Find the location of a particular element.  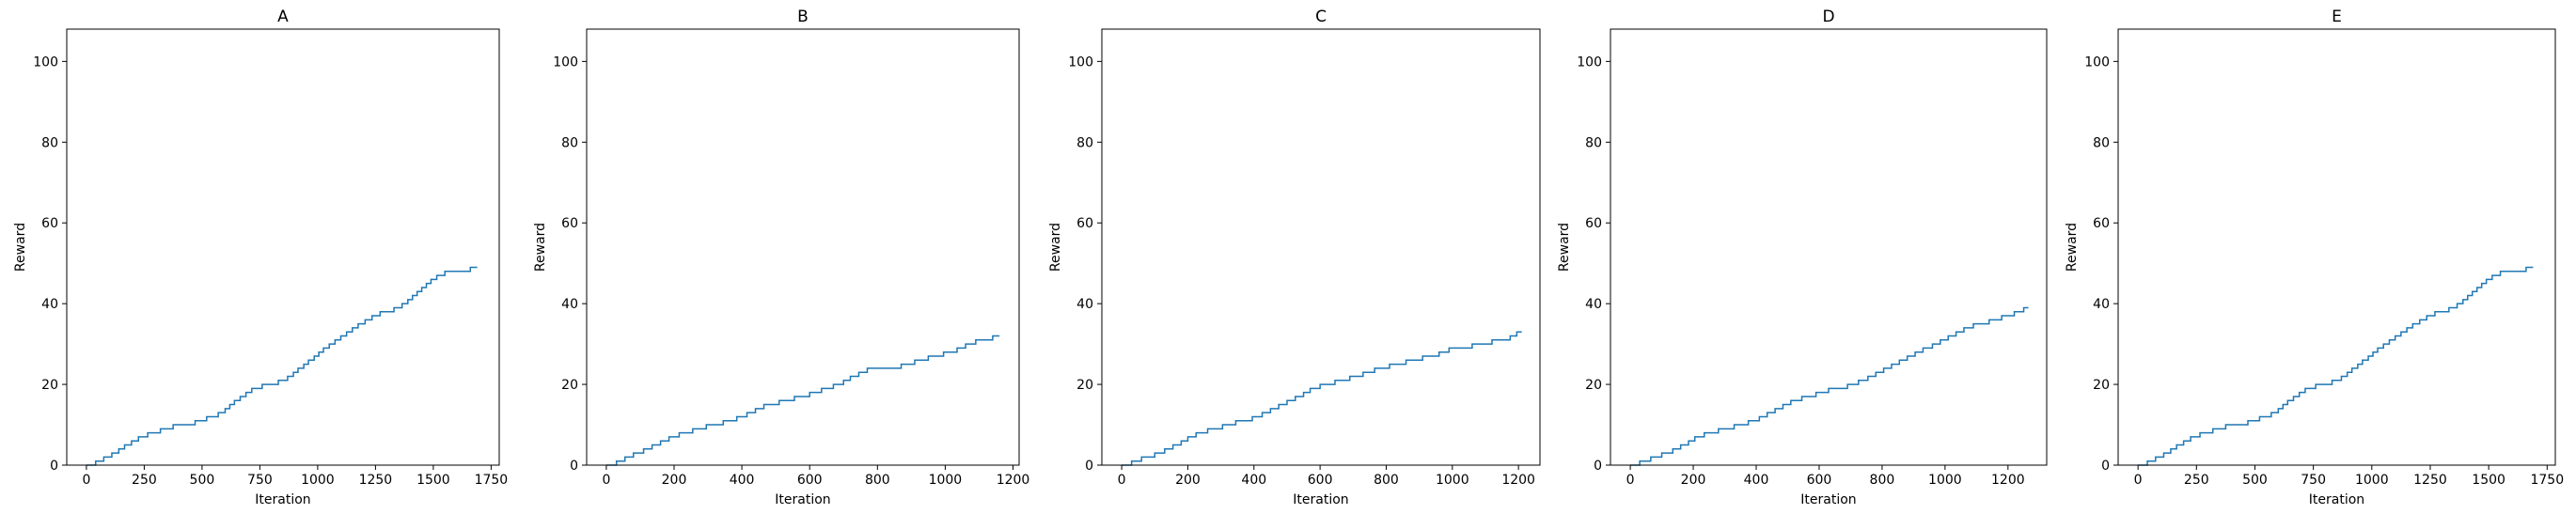

chart-title: D is located at coordinates (1828, 17).